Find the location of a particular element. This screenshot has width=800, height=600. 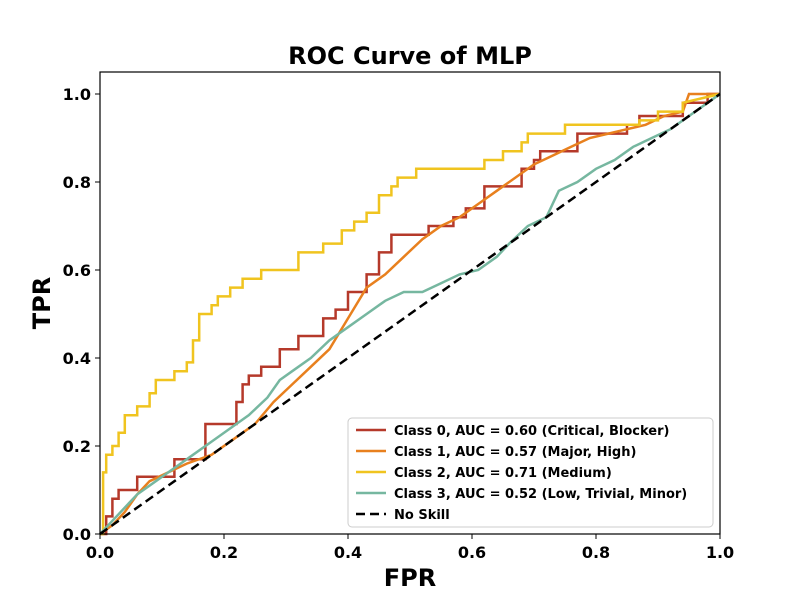

x-tick-label: 0.2 is located at coordinates (224, 552).